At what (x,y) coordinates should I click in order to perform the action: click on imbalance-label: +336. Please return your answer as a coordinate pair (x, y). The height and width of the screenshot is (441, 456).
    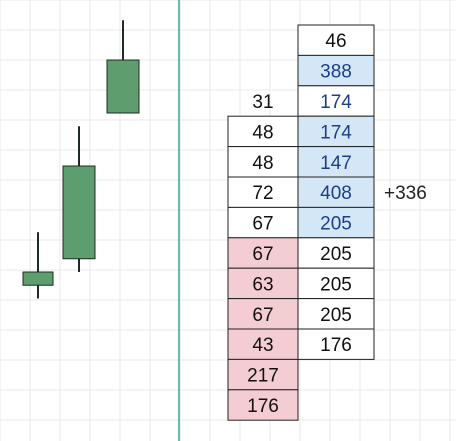
    Looking at the image, I should click on (405, 193).